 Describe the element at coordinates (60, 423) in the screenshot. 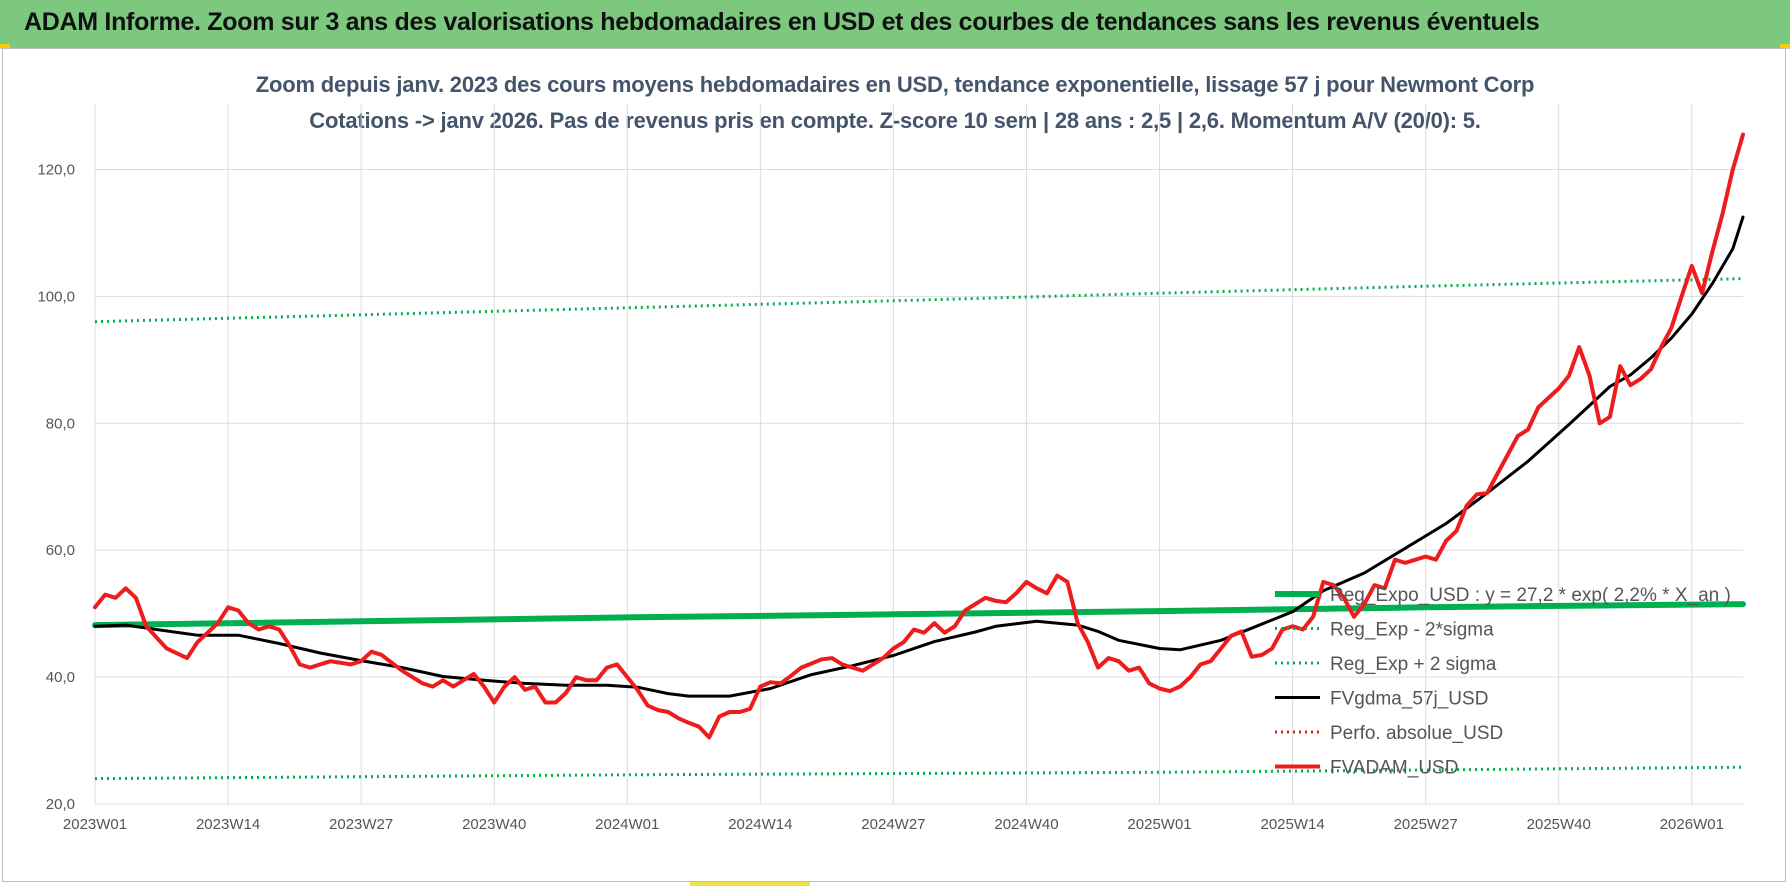

I see `y-tick-label: 80,0` at that location.